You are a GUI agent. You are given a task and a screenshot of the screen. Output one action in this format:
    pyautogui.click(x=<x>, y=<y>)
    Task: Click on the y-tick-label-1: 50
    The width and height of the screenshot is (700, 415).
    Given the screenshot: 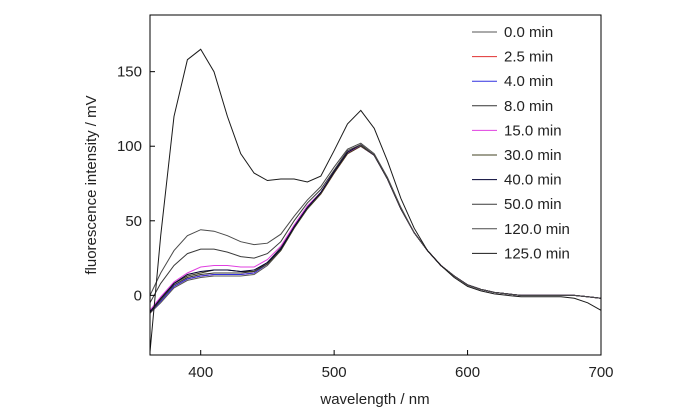 What is the action you would take?
    pyautogui.click(x=133, y=221)
    